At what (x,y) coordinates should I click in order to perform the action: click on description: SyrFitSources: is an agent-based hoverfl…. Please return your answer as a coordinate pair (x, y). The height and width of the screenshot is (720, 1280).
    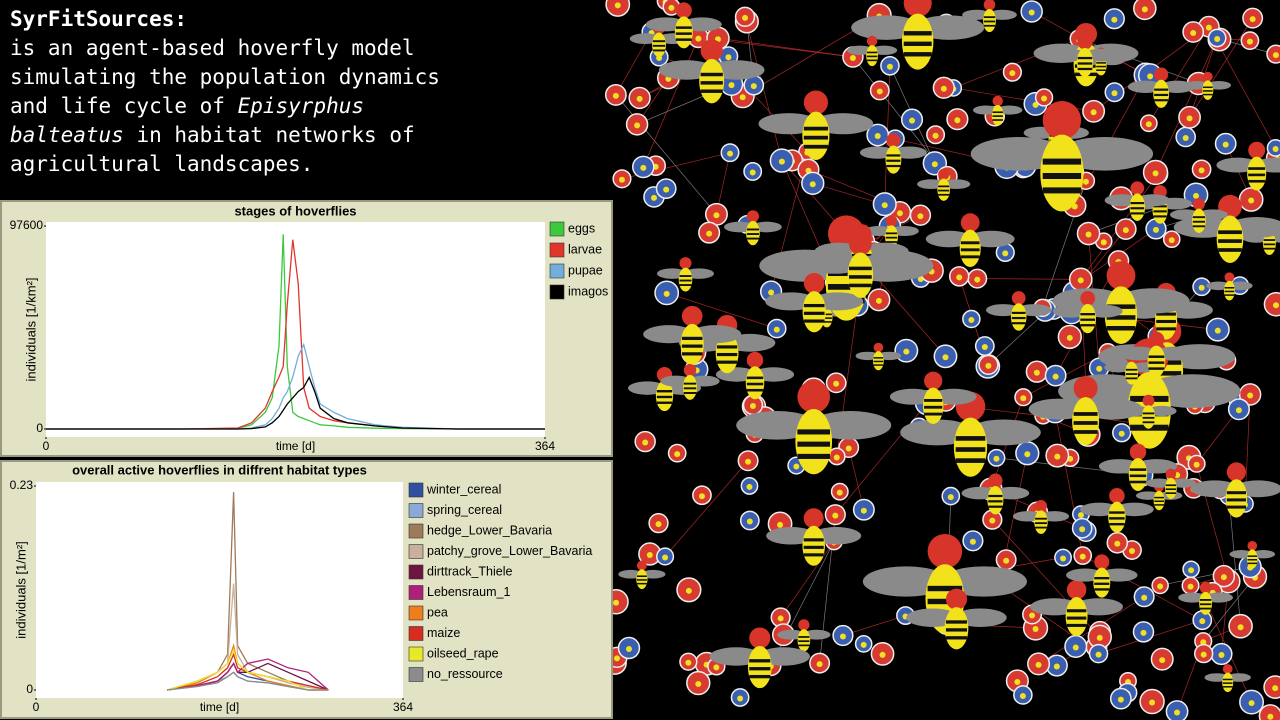
    Looking at the image, I should click on (245, 92).